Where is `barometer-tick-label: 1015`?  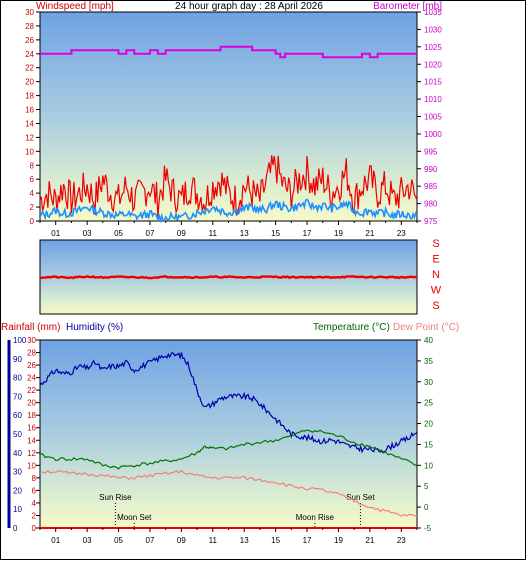
barometer-tick-label: 1015 is located at coordinates (433, 82).